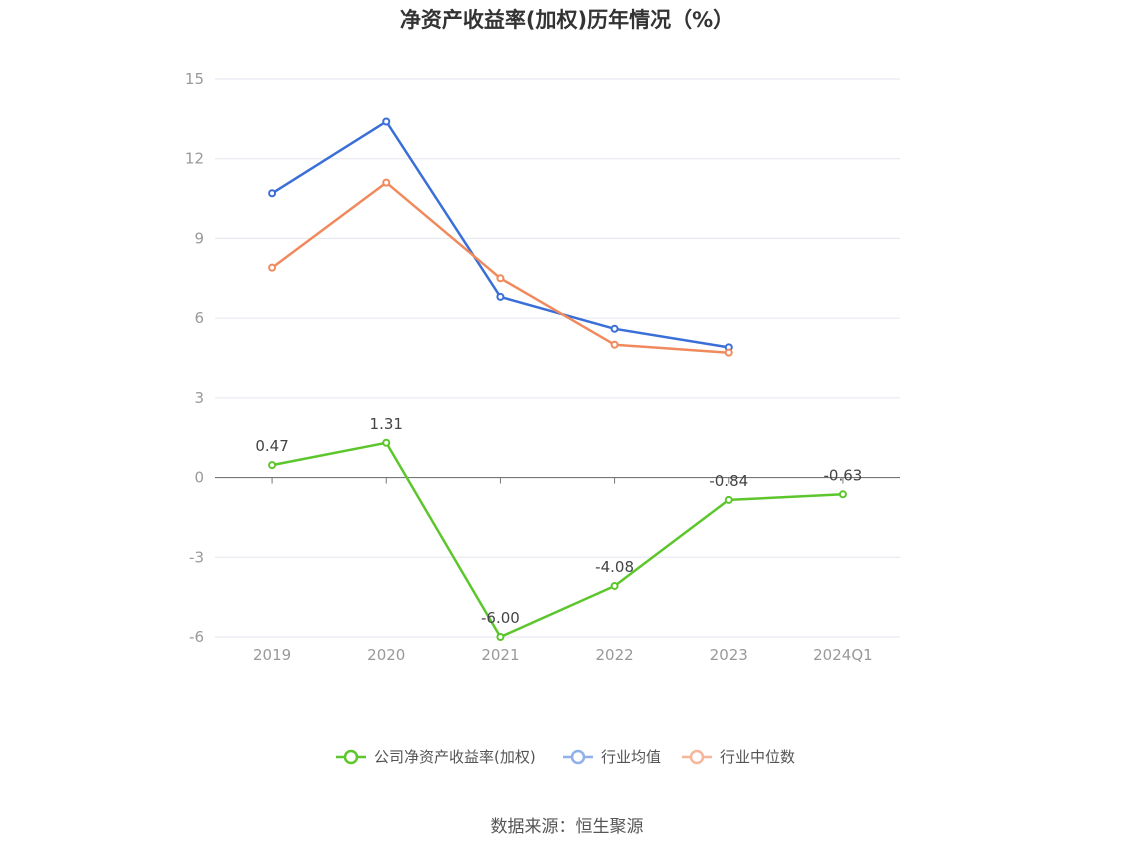 This screenshot has width=1134, height=849. What do you see at coordinates (500, 655) in the screenshot?
I see `x-tick-label: 2021` at bounding box center [500, 655].